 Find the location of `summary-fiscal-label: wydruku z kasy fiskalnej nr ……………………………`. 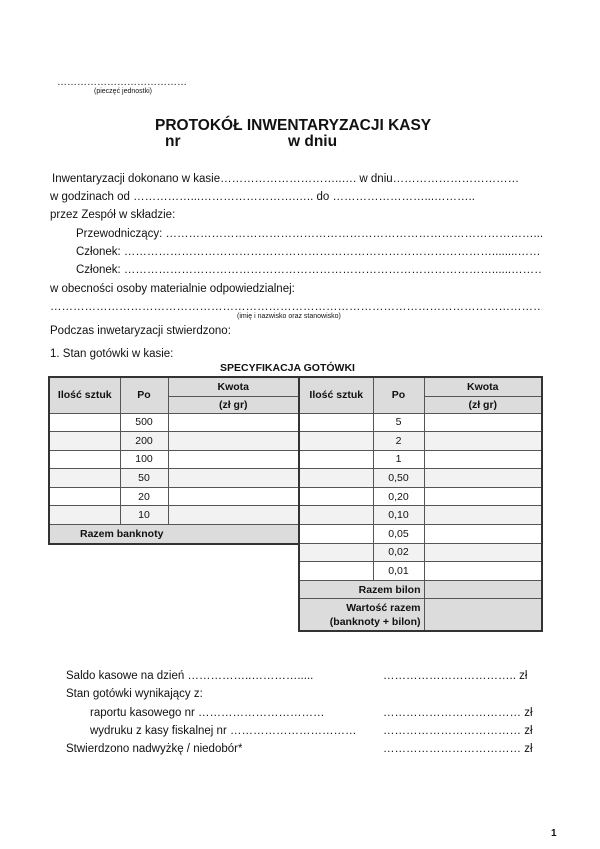

summary-fiscal-label: wydruku z kasy fiskalnej nr …………………………… is located at coordinates (223, 731).